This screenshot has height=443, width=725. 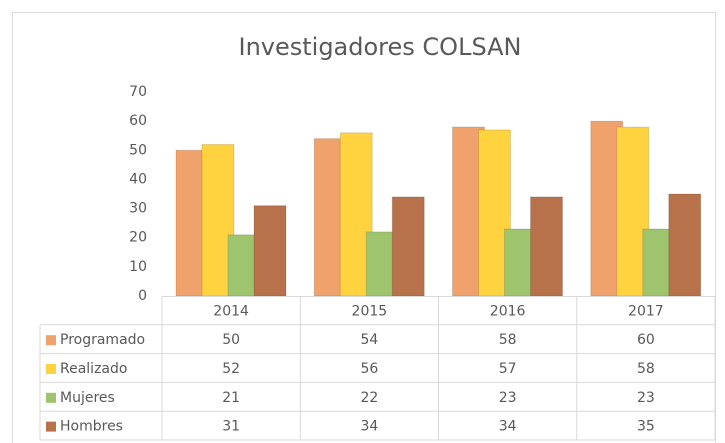 I want to click on y-tick-label: 60, so click(x=138, y=121).